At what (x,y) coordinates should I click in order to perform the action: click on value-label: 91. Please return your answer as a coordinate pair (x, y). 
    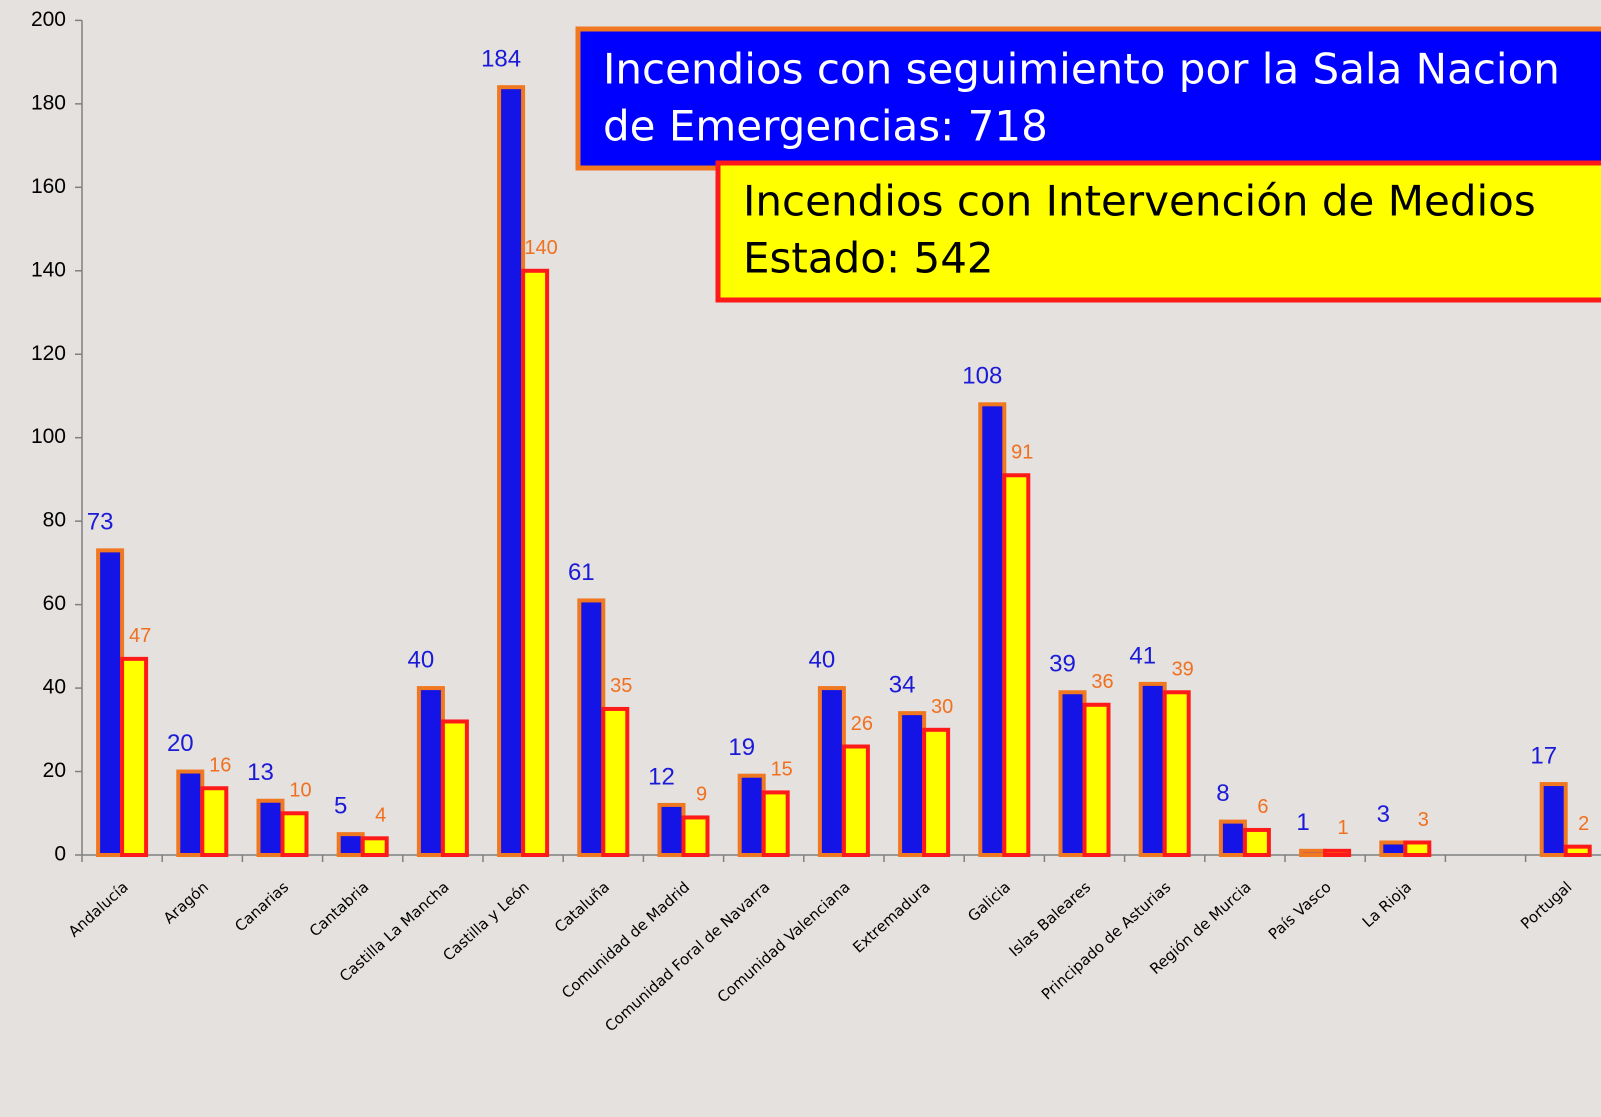
    Looking at the image, I should click on (1022, 453).